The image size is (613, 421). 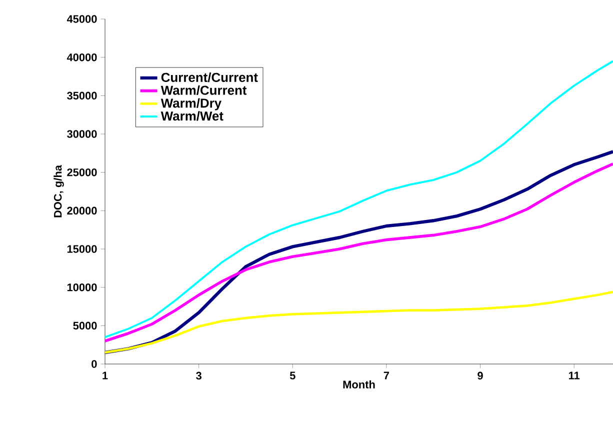 I want to click on y-tick-label: 40000, so click(x=81, y=57).